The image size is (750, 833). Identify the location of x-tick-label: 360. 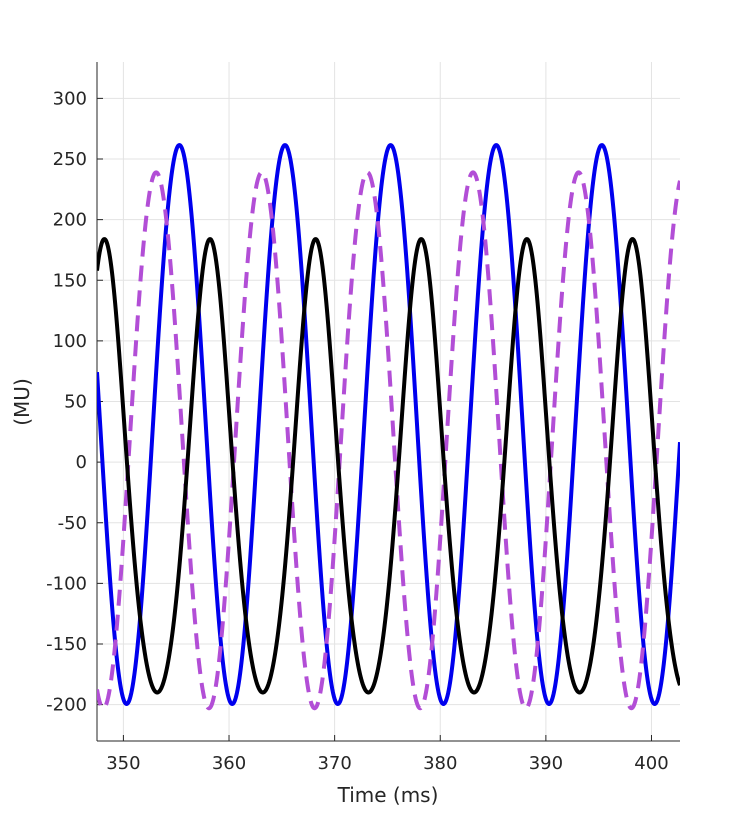
(229, 763).